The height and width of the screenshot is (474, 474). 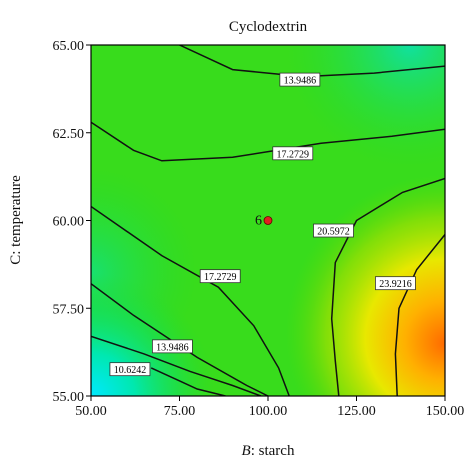 I want to click on design-point: 6, so click(x=264, y=221).